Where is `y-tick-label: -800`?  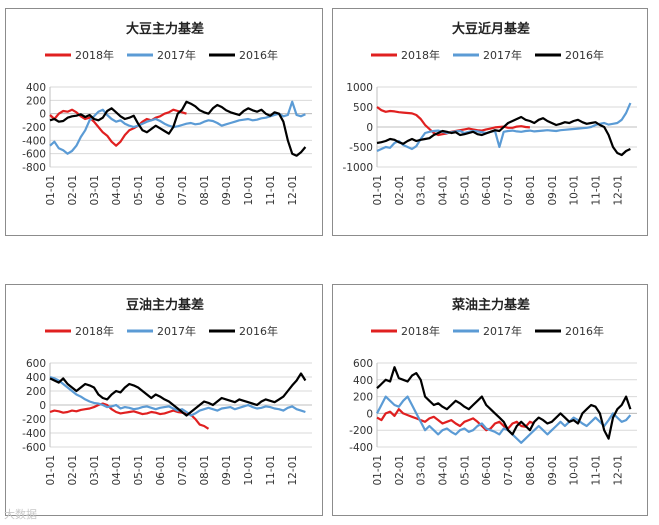 y-tick-label: -800 is located at coordinates (34, 168).